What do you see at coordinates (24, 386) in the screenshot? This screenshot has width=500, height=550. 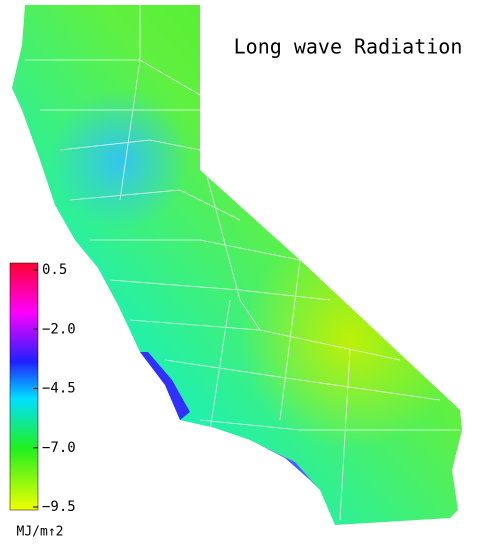 I see `colorbar` at bounding box center [24, 386].